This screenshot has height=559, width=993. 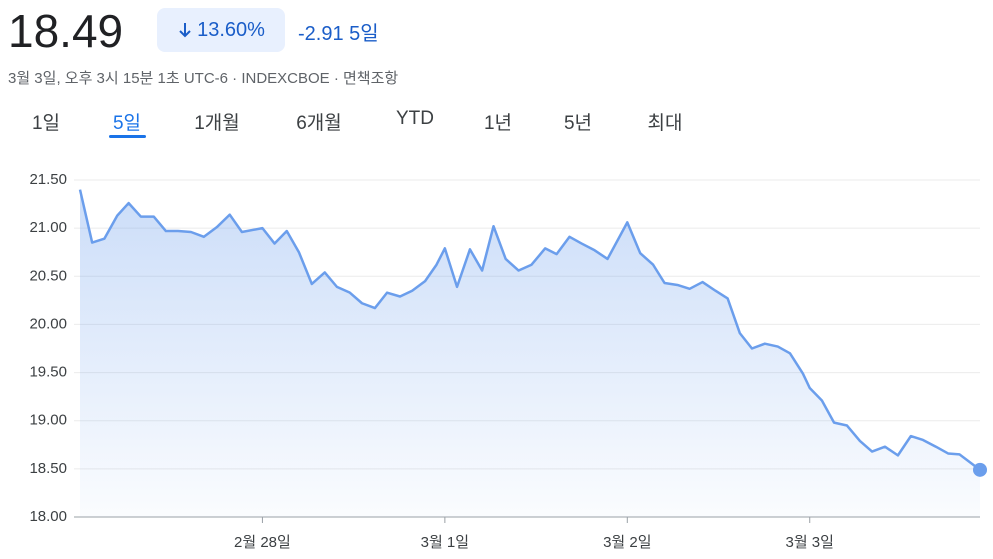 What do you see at coordinates (48, 179) in the screenshot?
I see `y-tick-label: 21.50` at bounding box center [48, 179].